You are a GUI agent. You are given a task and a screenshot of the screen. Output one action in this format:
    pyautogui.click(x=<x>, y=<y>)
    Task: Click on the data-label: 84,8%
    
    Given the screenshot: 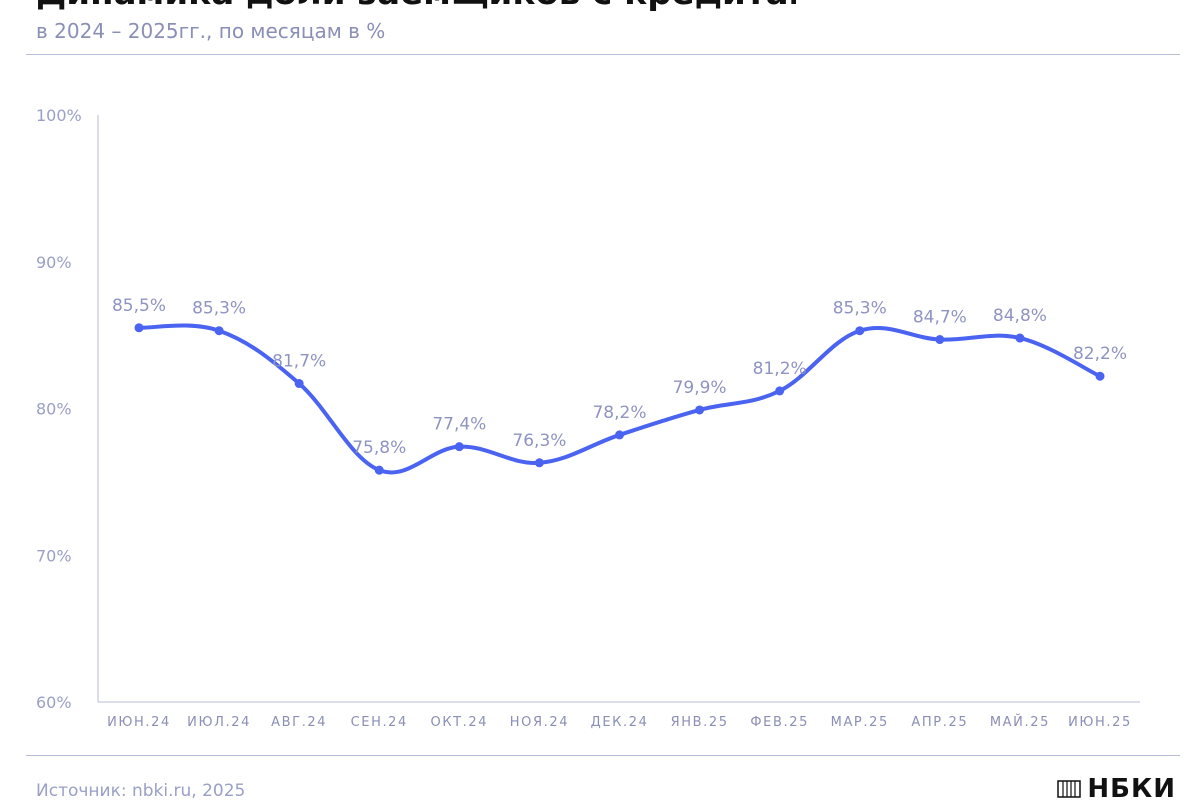 What is the action you would take?
    pyautogui.click(x=1020, y=316)
    